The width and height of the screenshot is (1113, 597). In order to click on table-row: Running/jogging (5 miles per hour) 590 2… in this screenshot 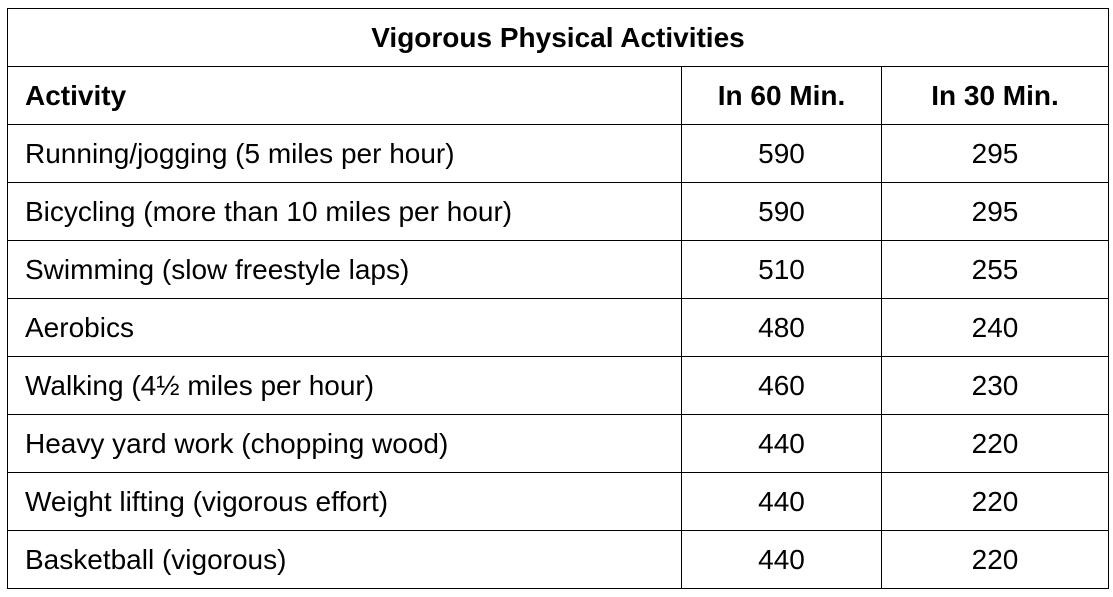, I will do `click(558, 153)`.